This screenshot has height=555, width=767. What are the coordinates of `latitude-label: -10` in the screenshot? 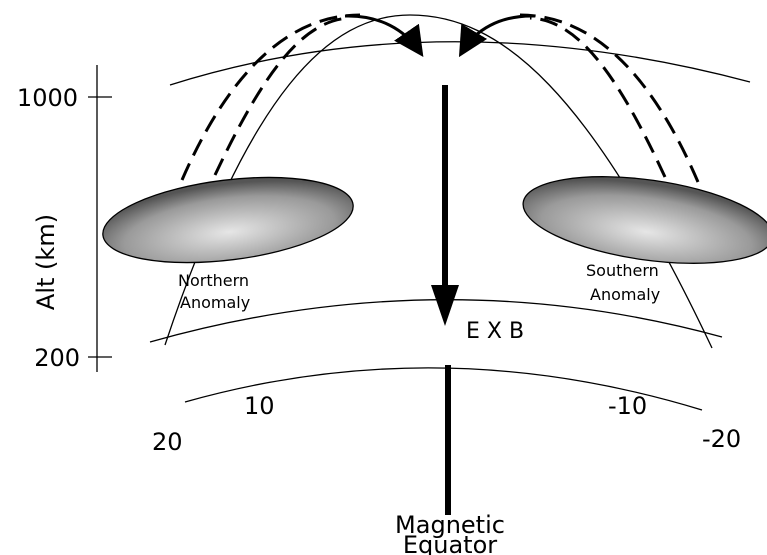 It's located at (627, 406).